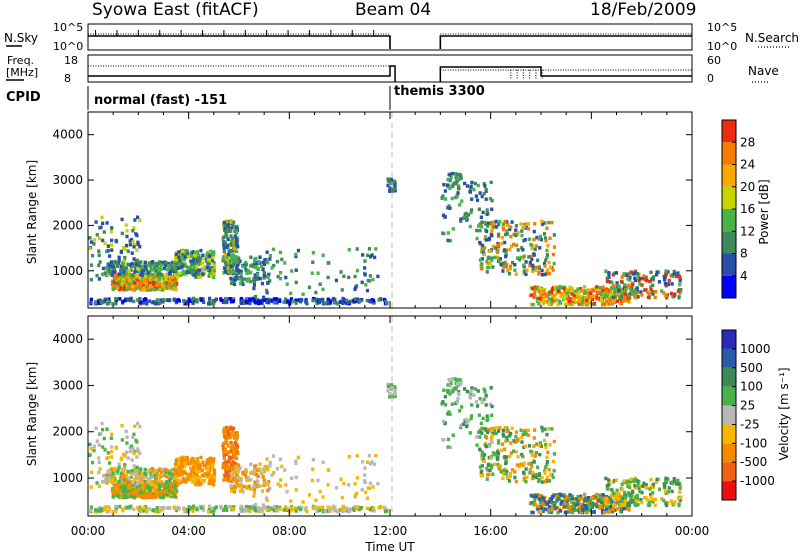  I want to click on y-tick-label: 2000, so click(67, 225).